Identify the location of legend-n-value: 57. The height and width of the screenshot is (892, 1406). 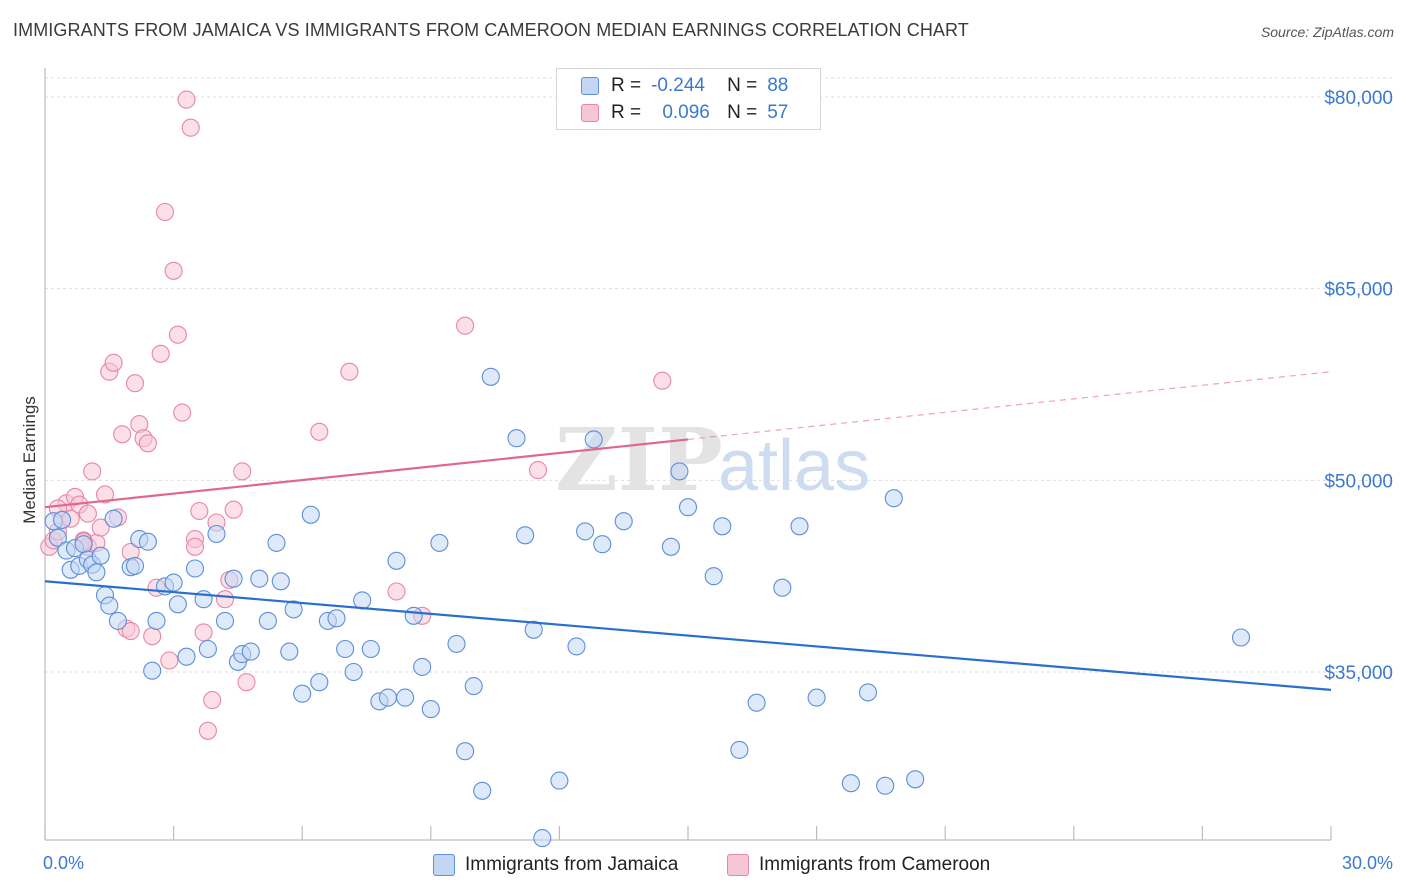
(778, 112).